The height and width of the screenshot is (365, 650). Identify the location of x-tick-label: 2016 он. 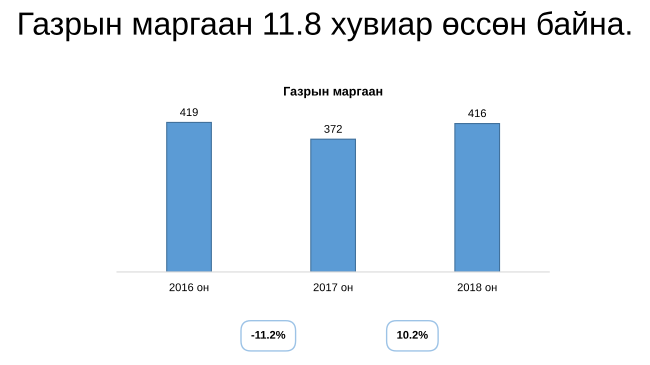
(189, 287).